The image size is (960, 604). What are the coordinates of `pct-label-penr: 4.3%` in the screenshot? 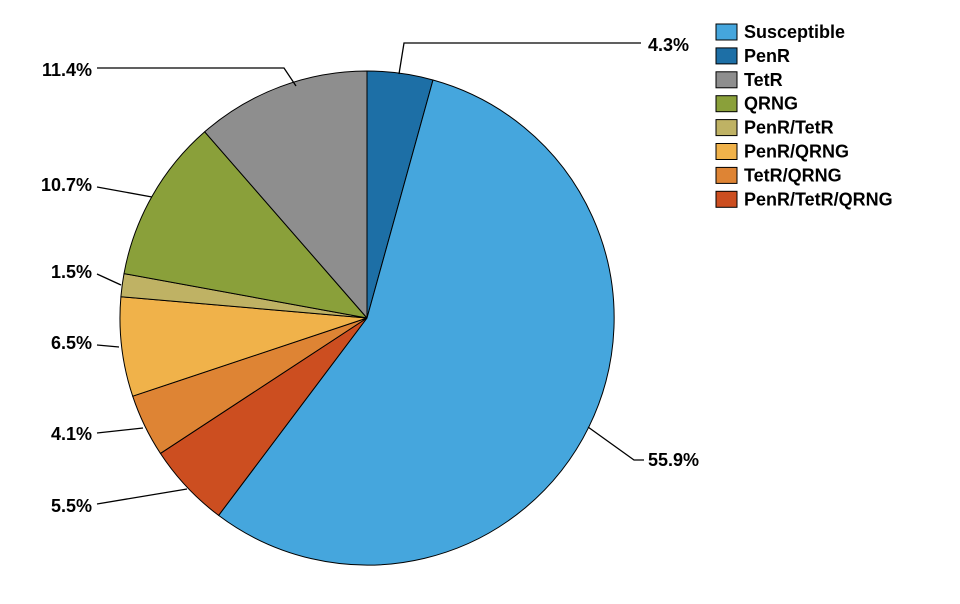 It's located at (668, 45).